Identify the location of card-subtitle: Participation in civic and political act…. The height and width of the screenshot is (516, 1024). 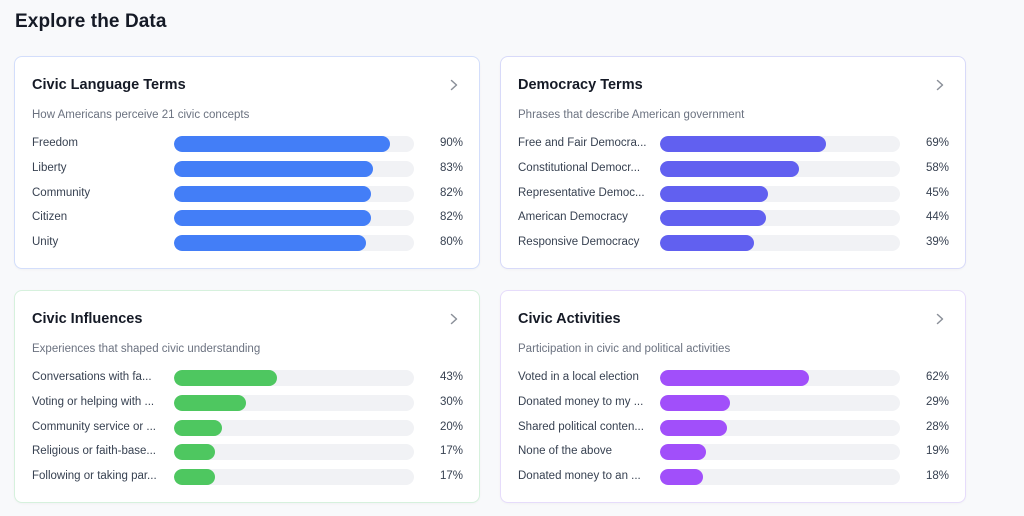
(624, 349).